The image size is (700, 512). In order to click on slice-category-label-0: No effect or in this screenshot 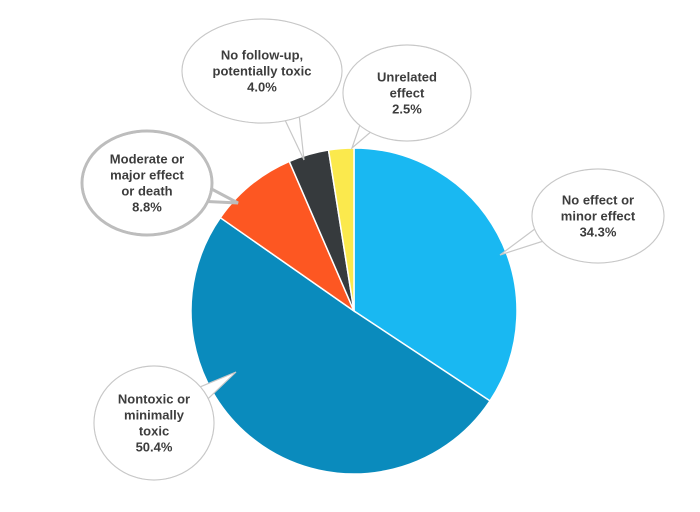, I will do `click(598, 200)`.